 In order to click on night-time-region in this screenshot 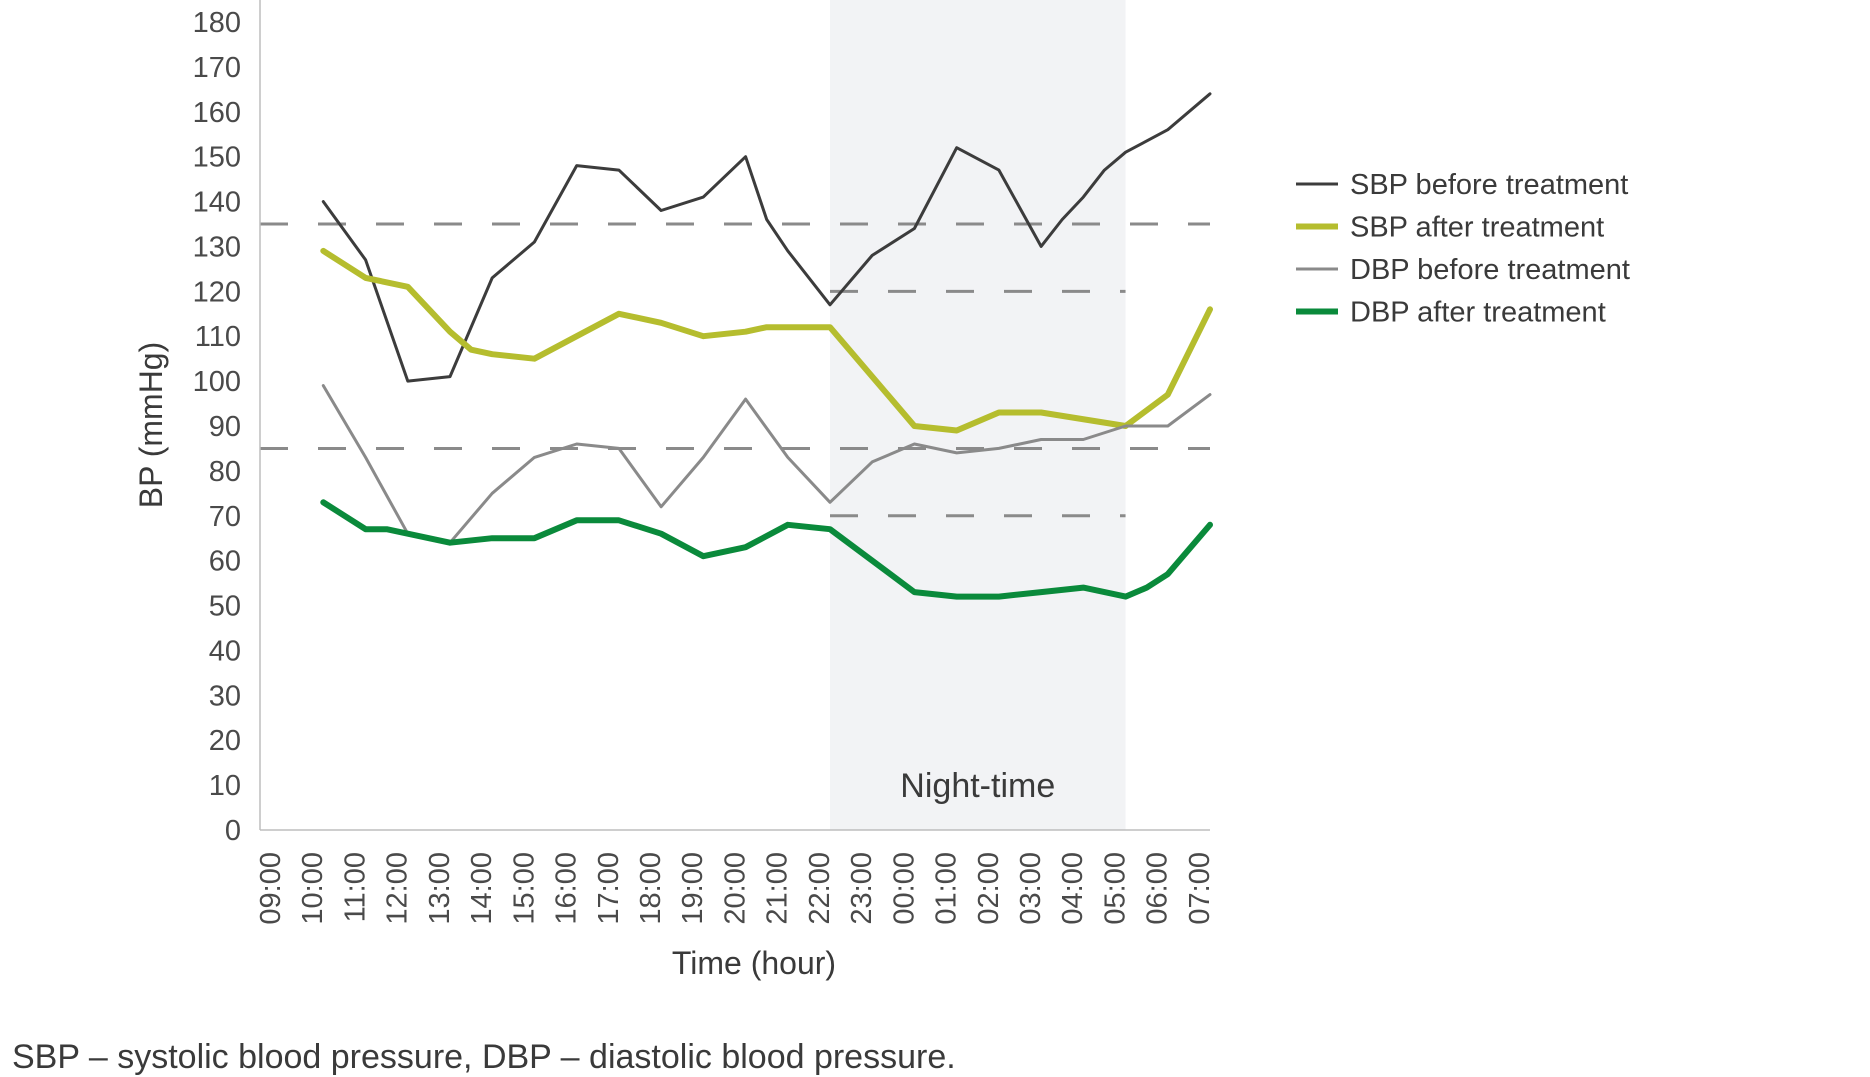, I will do `click(978, 415)`.